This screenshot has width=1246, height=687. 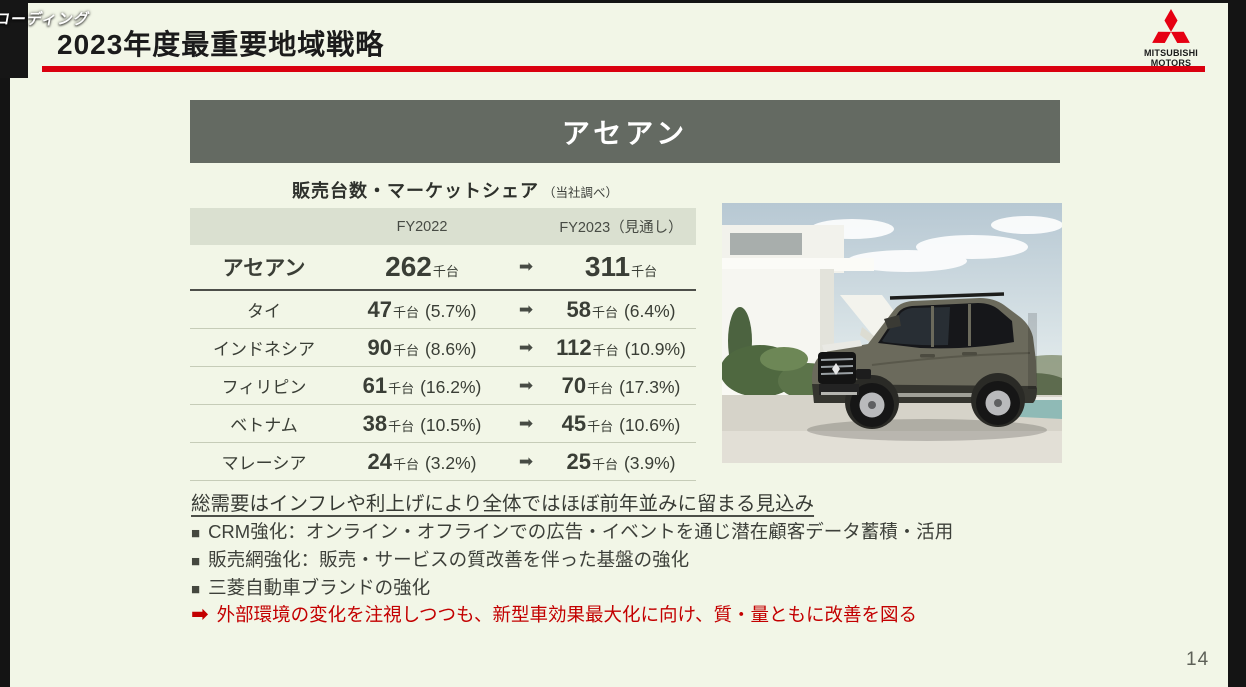 I want to click on region-name: アセアン, so click(x=625, y=133).